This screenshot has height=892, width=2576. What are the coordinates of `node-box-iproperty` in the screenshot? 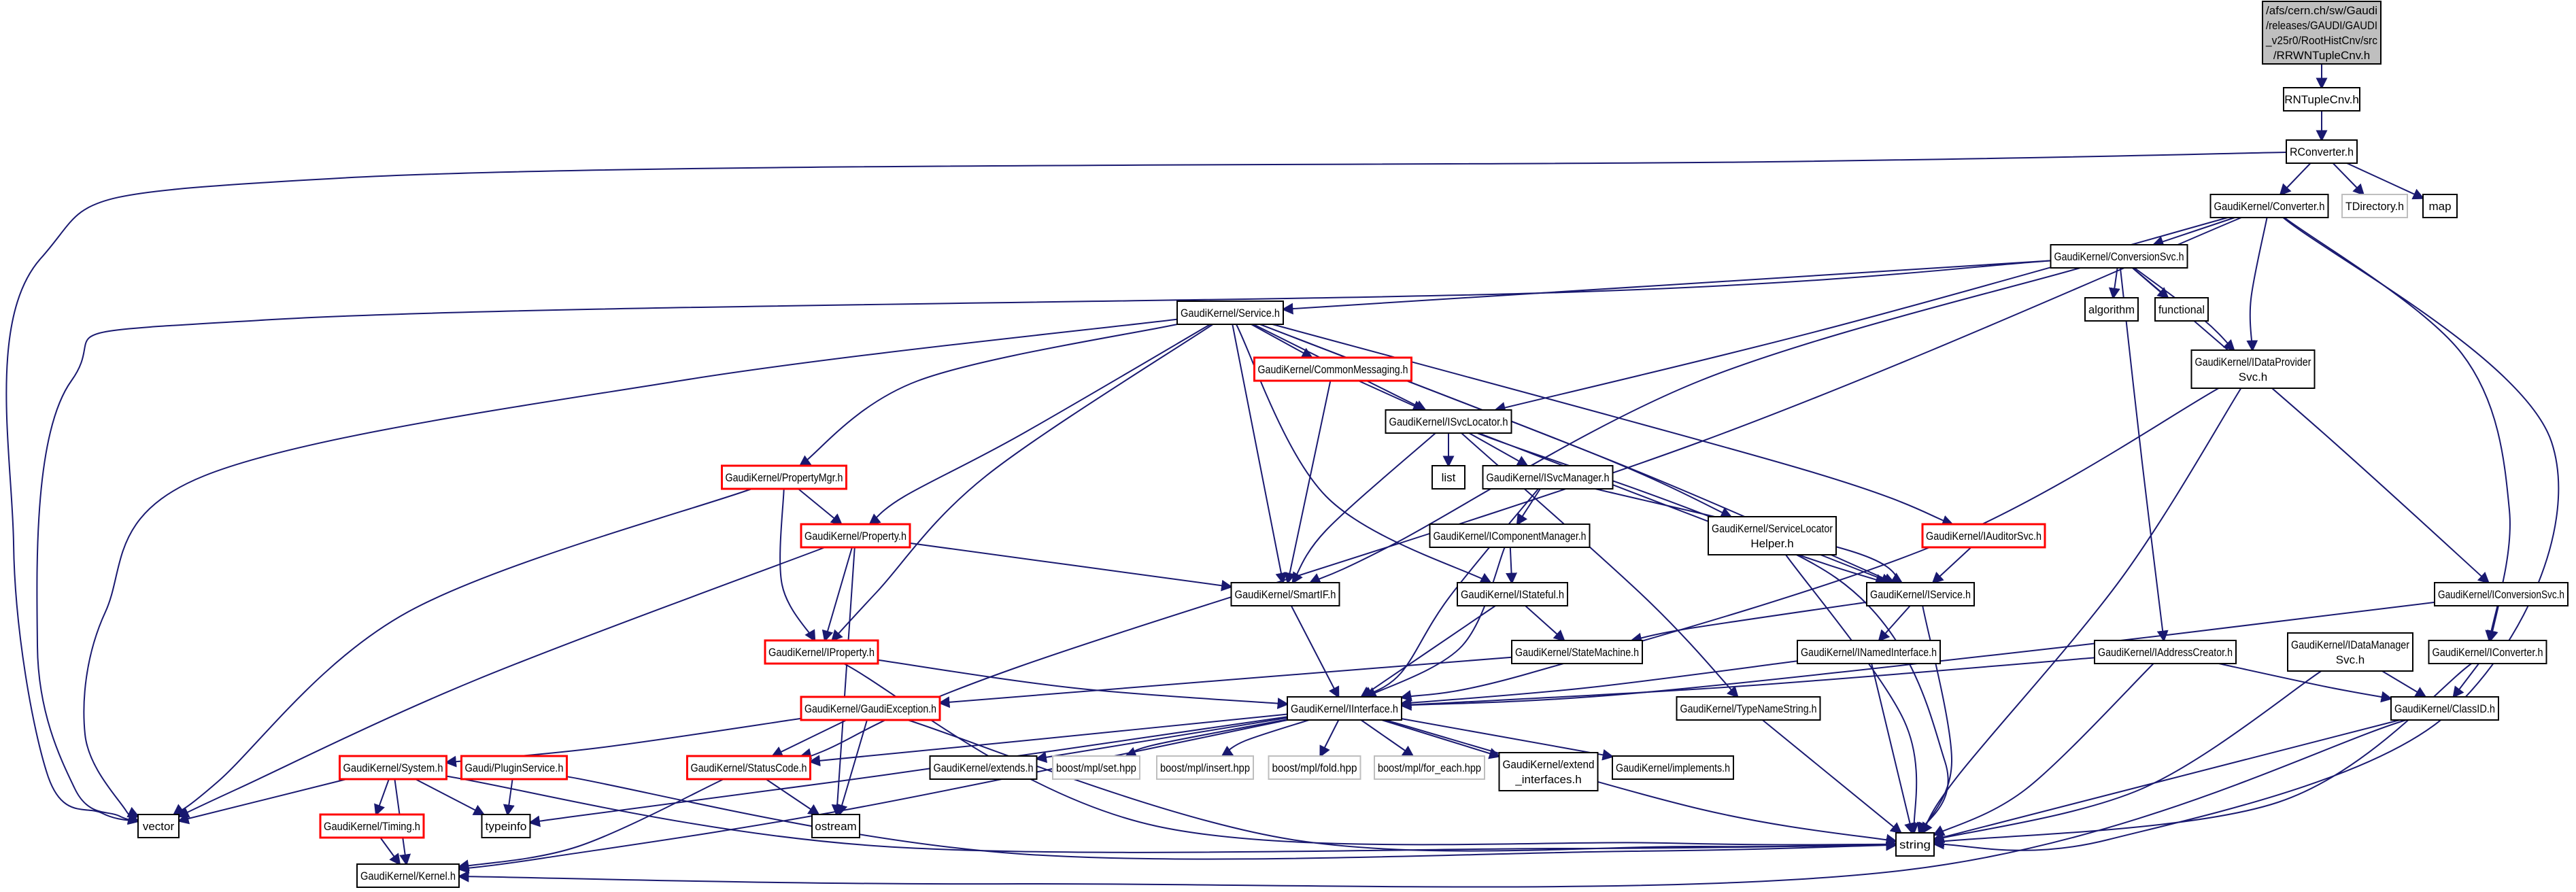 It's located at (821, 652).